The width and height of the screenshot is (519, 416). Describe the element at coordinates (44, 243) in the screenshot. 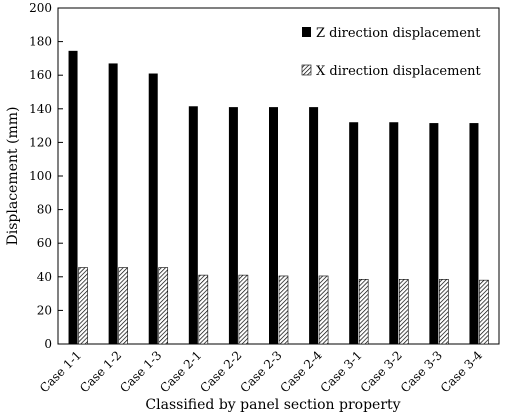

I see `y-tick-label: 60` at that location.